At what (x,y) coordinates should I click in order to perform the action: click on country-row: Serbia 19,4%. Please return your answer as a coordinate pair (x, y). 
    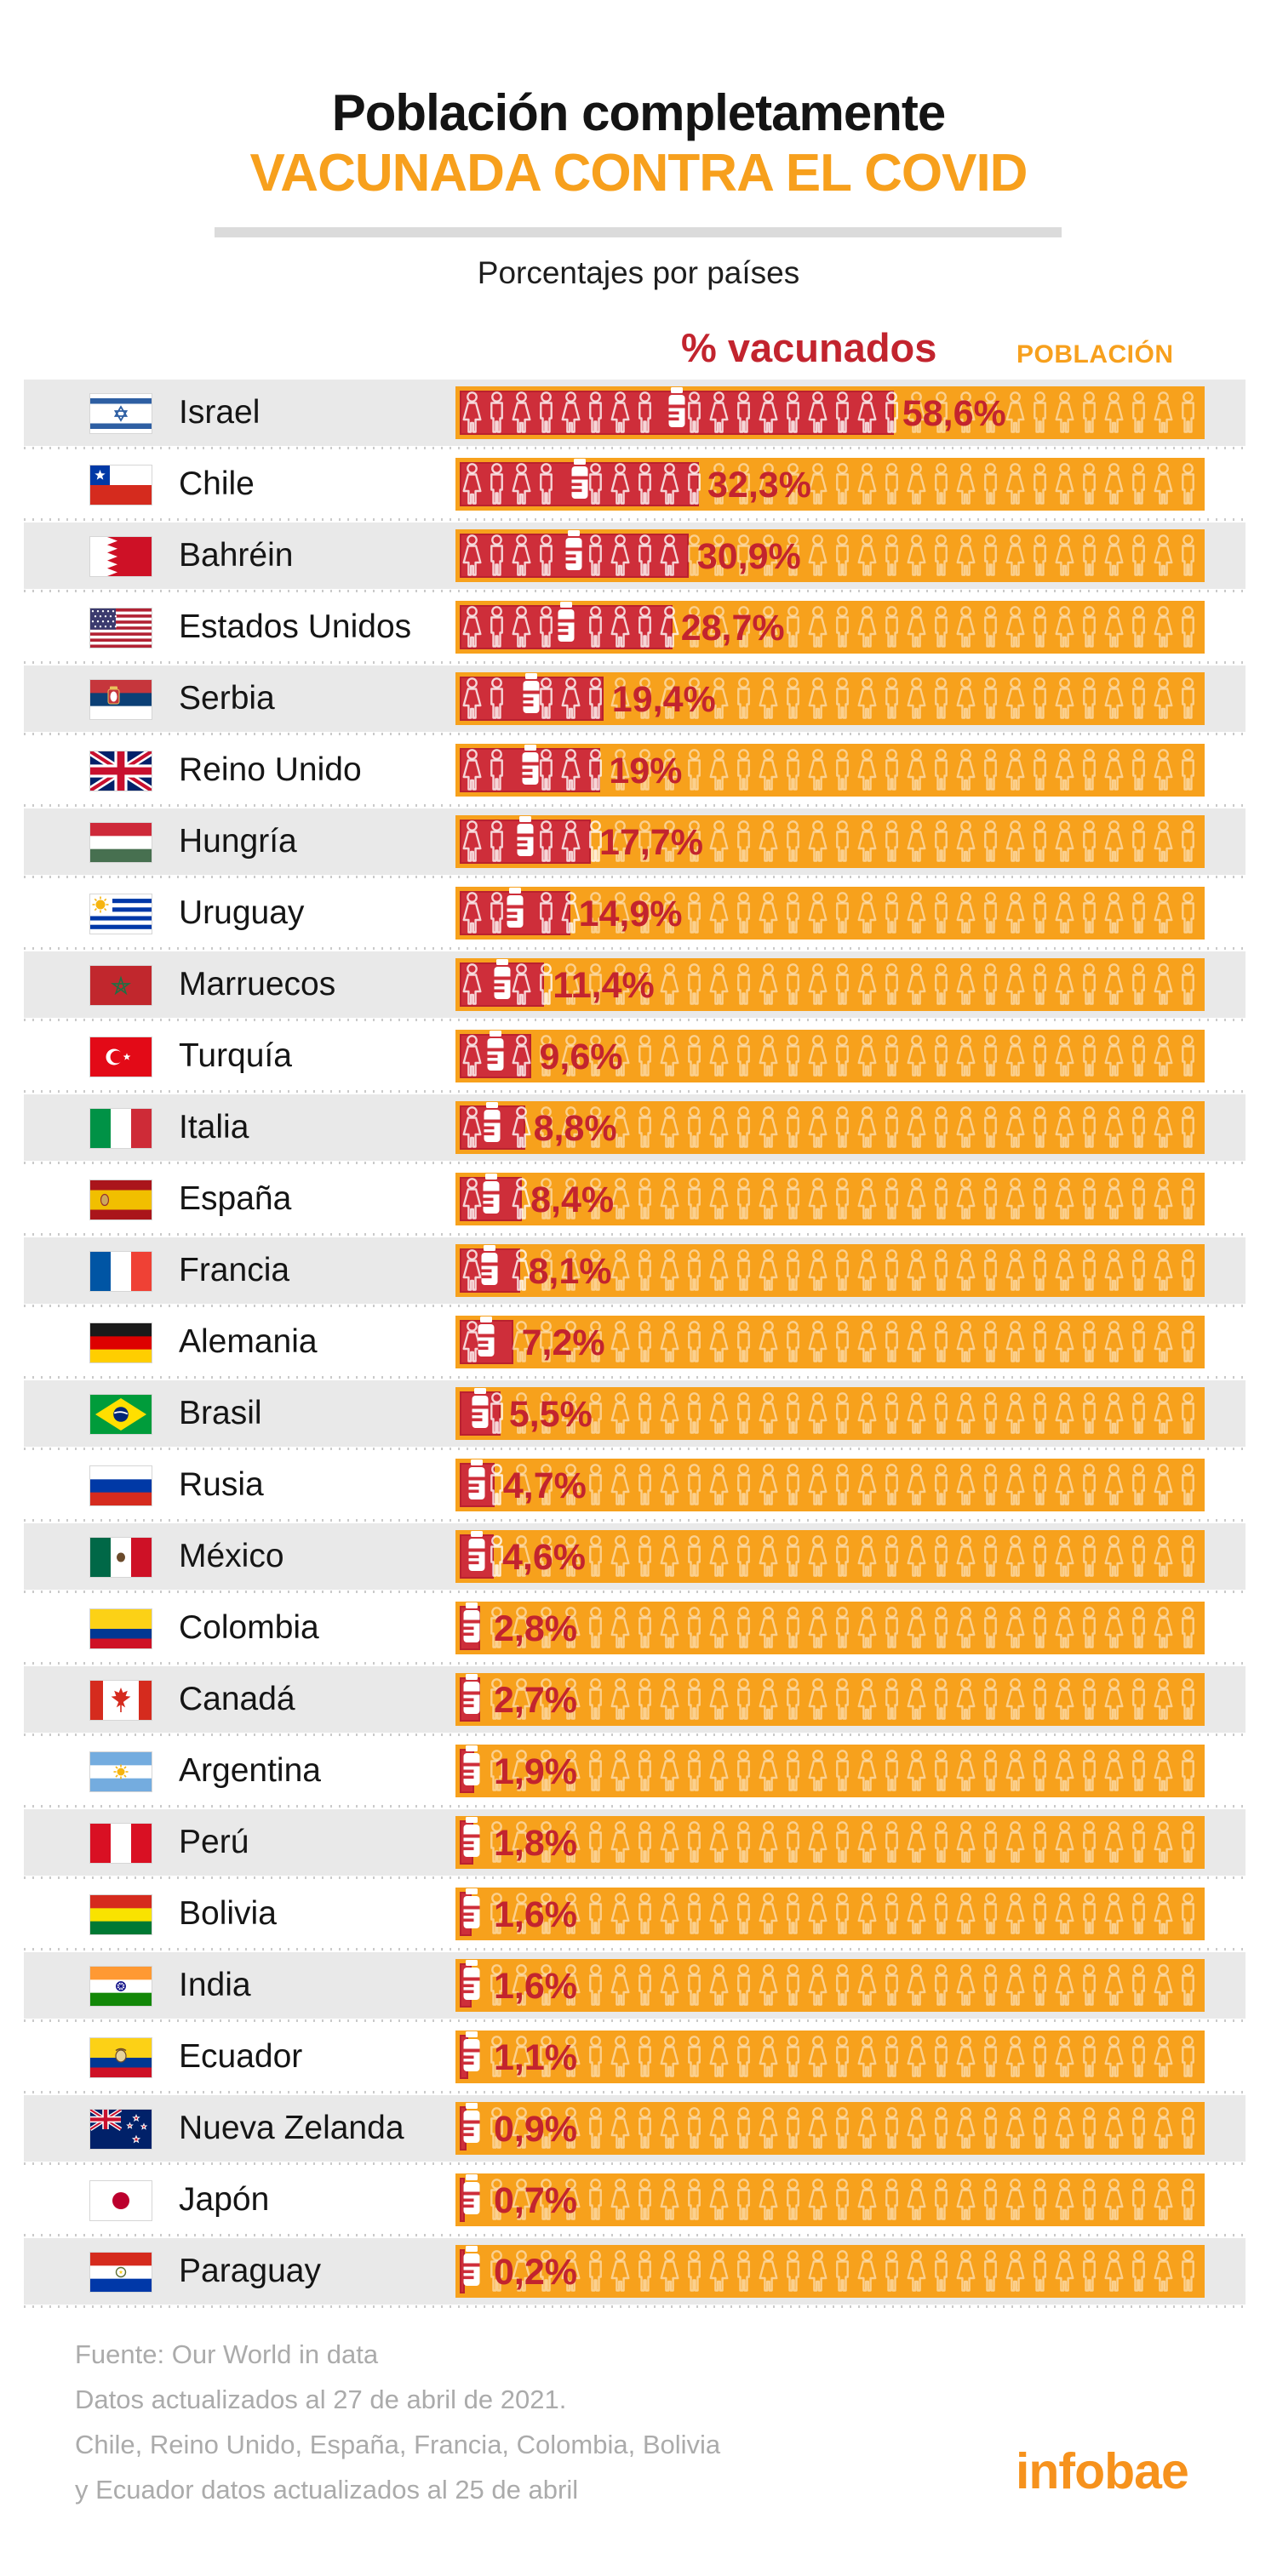
    Looking at the image, I should click on (638, 701).